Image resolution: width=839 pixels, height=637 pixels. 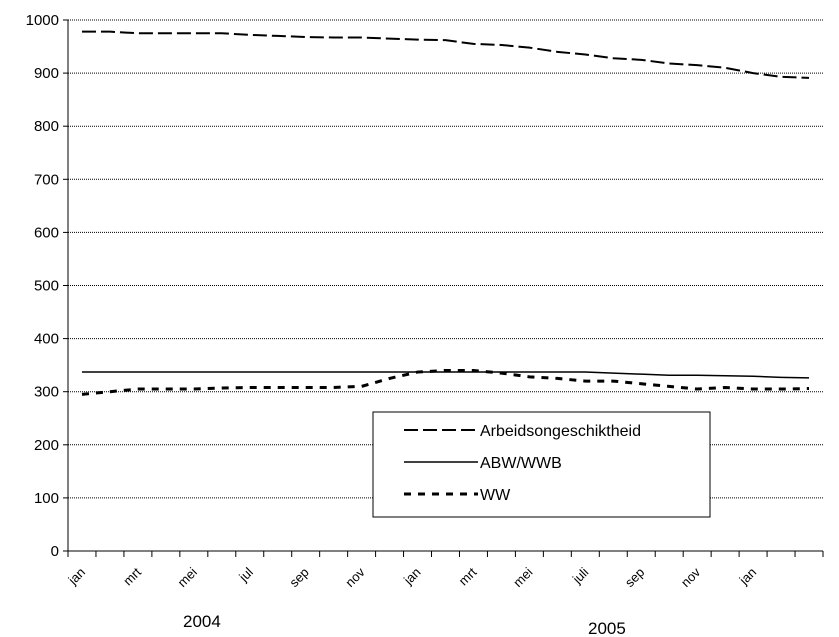 I want to click on series-line-abw-wwb, so click(x=445, y=375).